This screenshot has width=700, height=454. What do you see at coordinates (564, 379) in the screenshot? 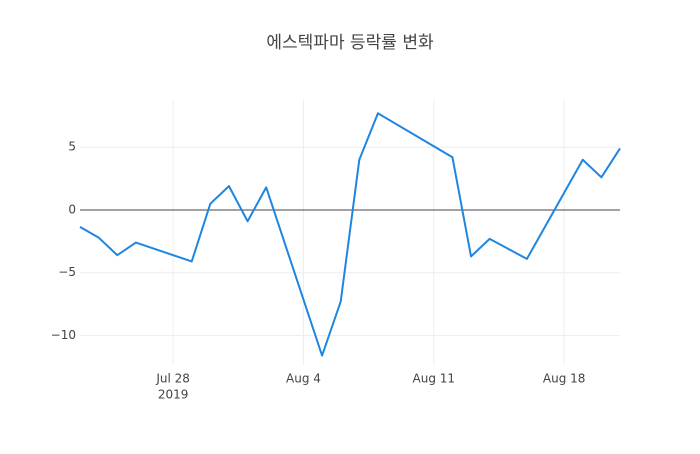
I see `x-tick-label: Aug 18` at bounding box center [564, 379].